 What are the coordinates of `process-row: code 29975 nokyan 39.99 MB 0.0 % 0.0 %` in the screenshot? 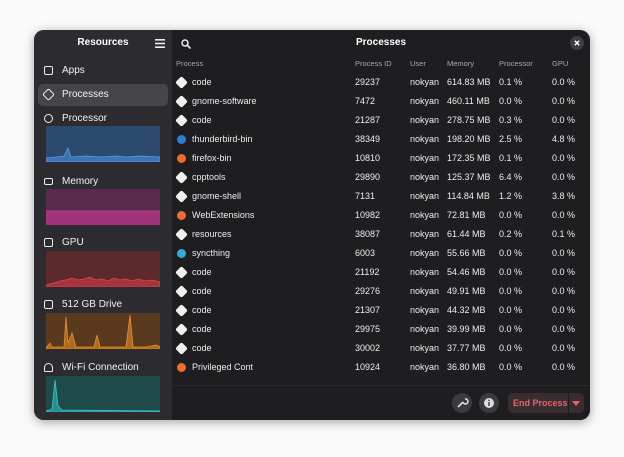 It's located at (381, 331).